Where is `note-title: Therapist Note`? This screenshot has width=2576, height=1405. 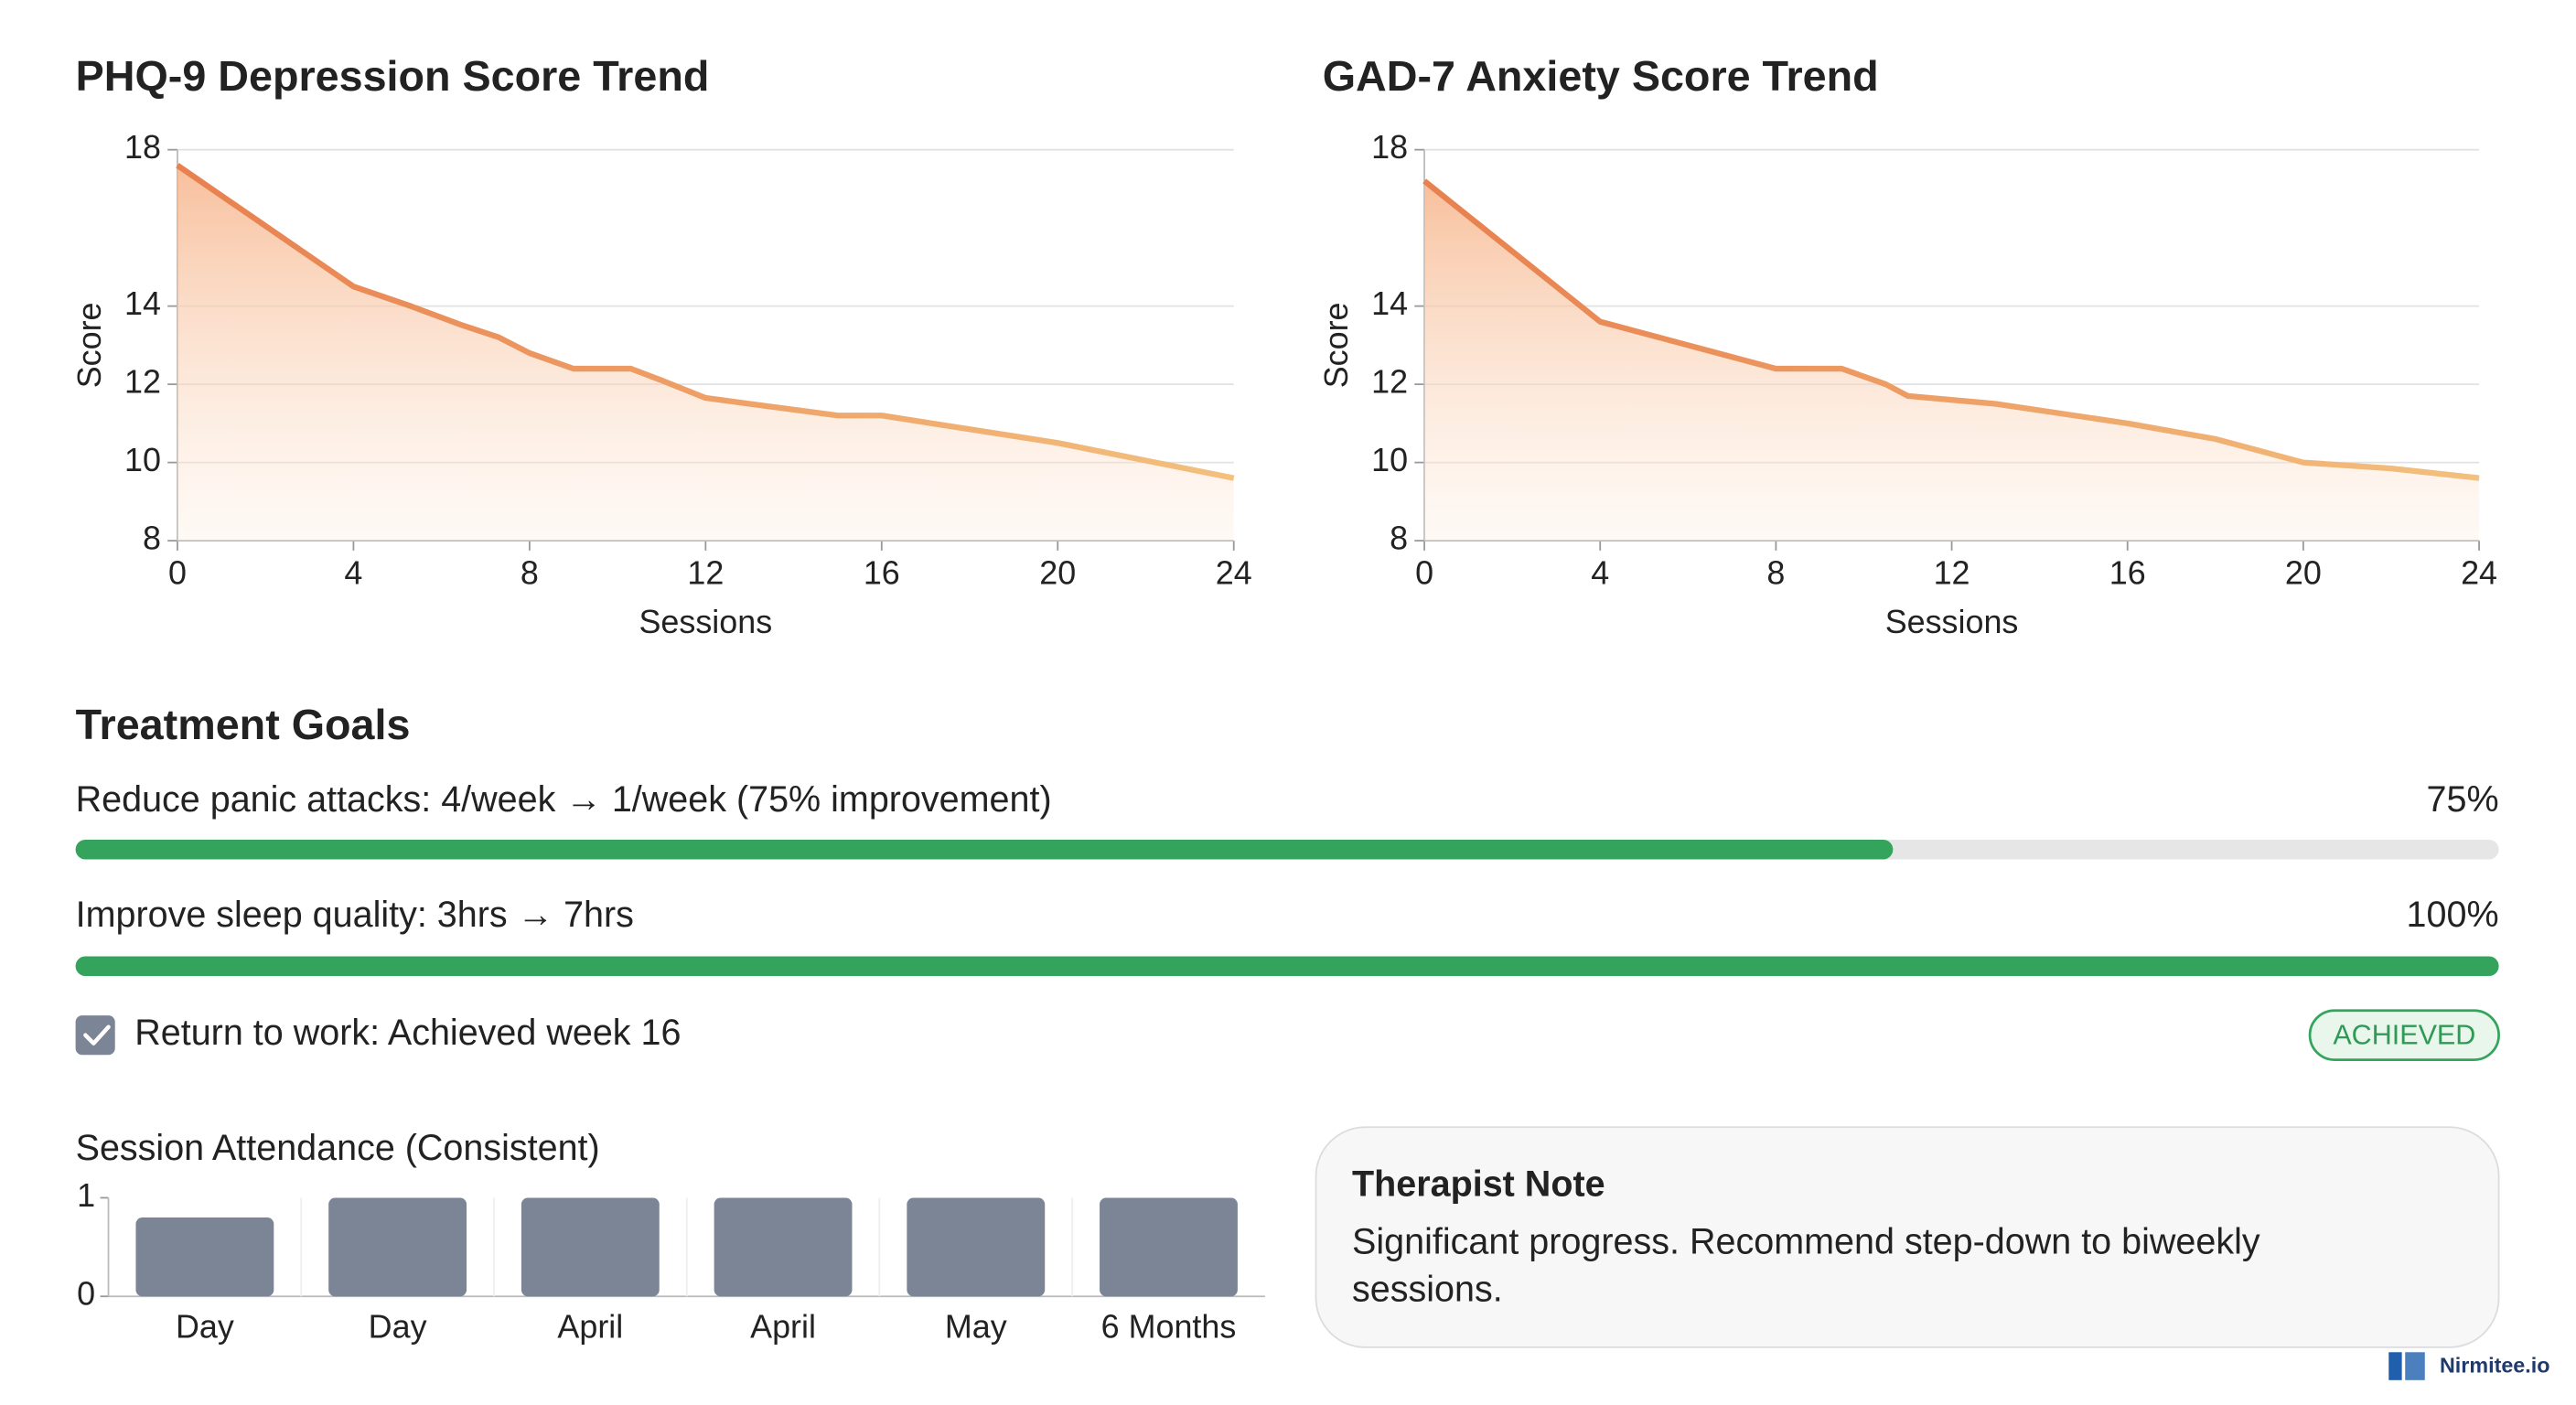 note-title: Therapist Note is located at coordinates (1479, 1184).